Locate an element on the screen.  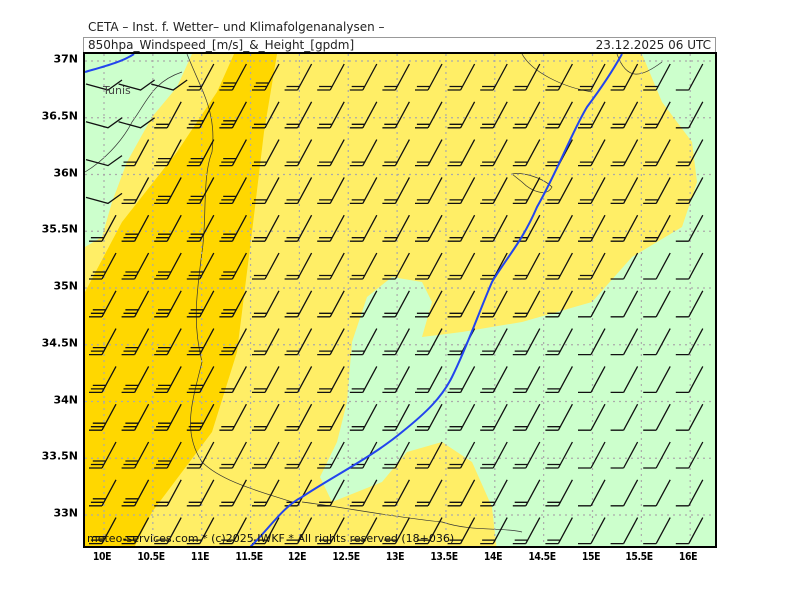
place-label-tunis: Tunis is located at coordinates (117, 90).